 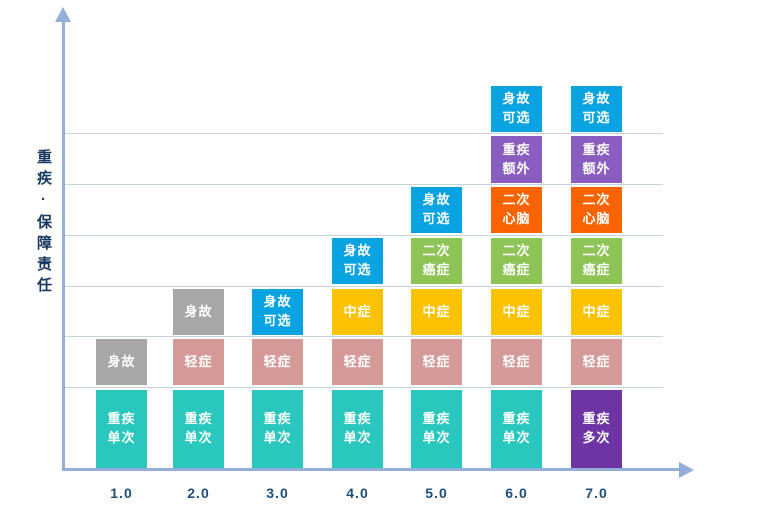 What do you see at coordinates (596, 493) in the screenshot?
I see `x-tick-label: 7.0` at bounding box center [596, 493].